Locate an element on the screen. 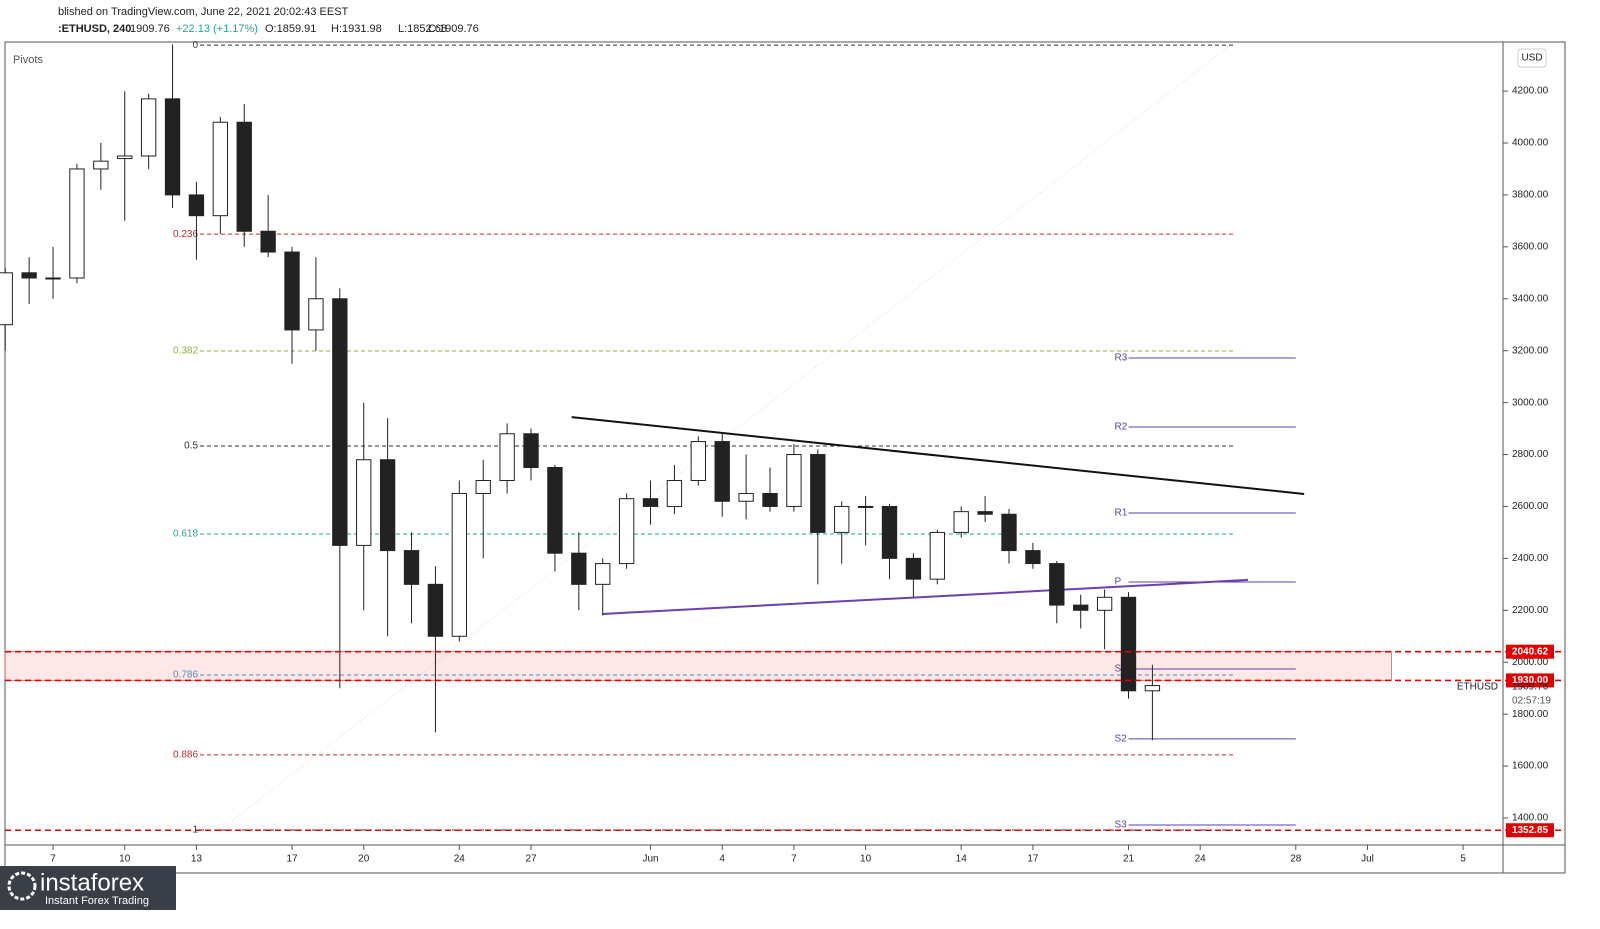 This screenshot has height=929, width=1600. x-tick-label: 4 is located at coordinates (722, 859).